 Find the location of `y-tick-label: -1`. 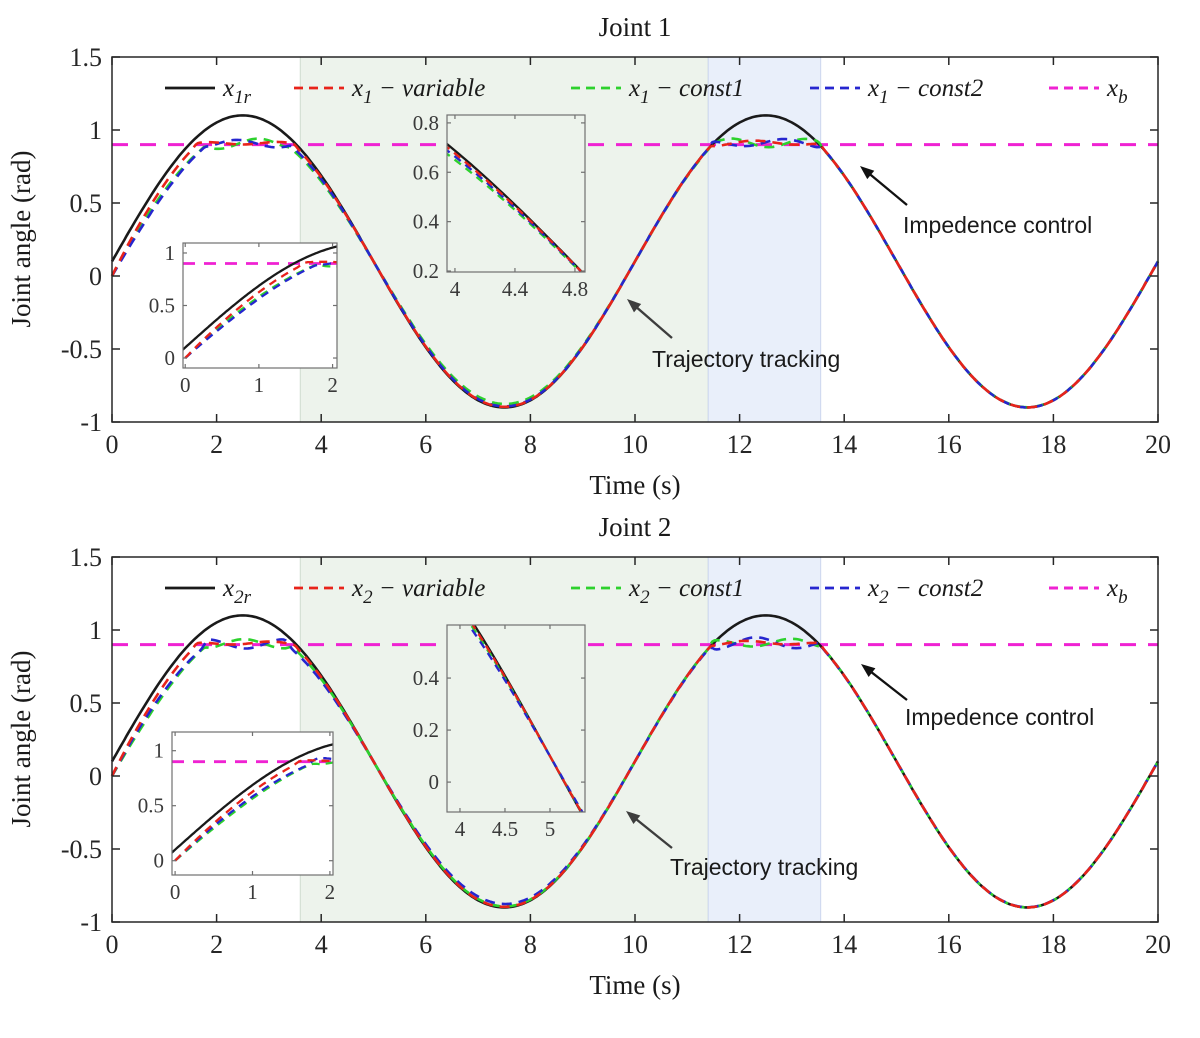

y-tick-label: -1 is located at coordinates (91, 422).